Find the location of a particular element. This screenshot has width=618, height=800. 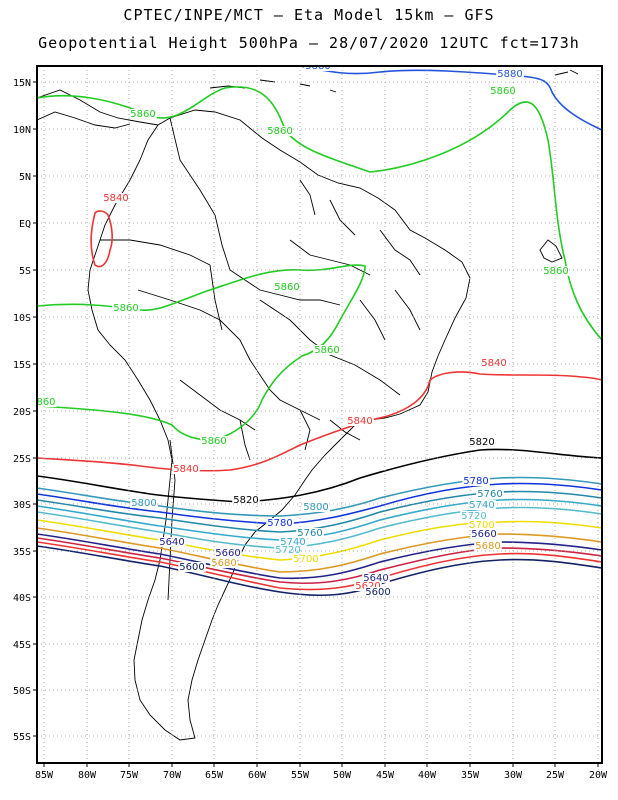

lat-tick-label: 5S is located at coordinates (25, 271).